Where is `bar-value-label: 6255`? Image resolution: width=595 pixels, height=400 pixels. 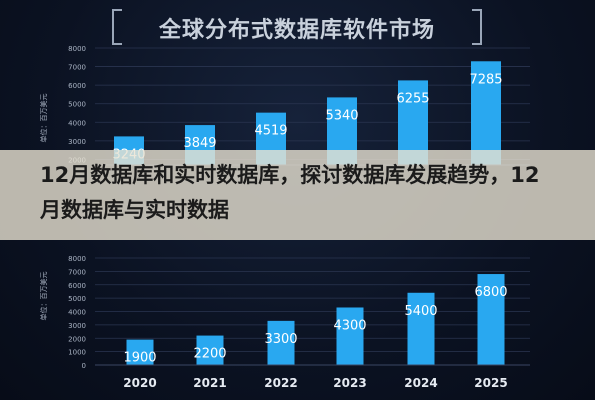 bar-value-label: 6255 is located at coordinates (412, 98).